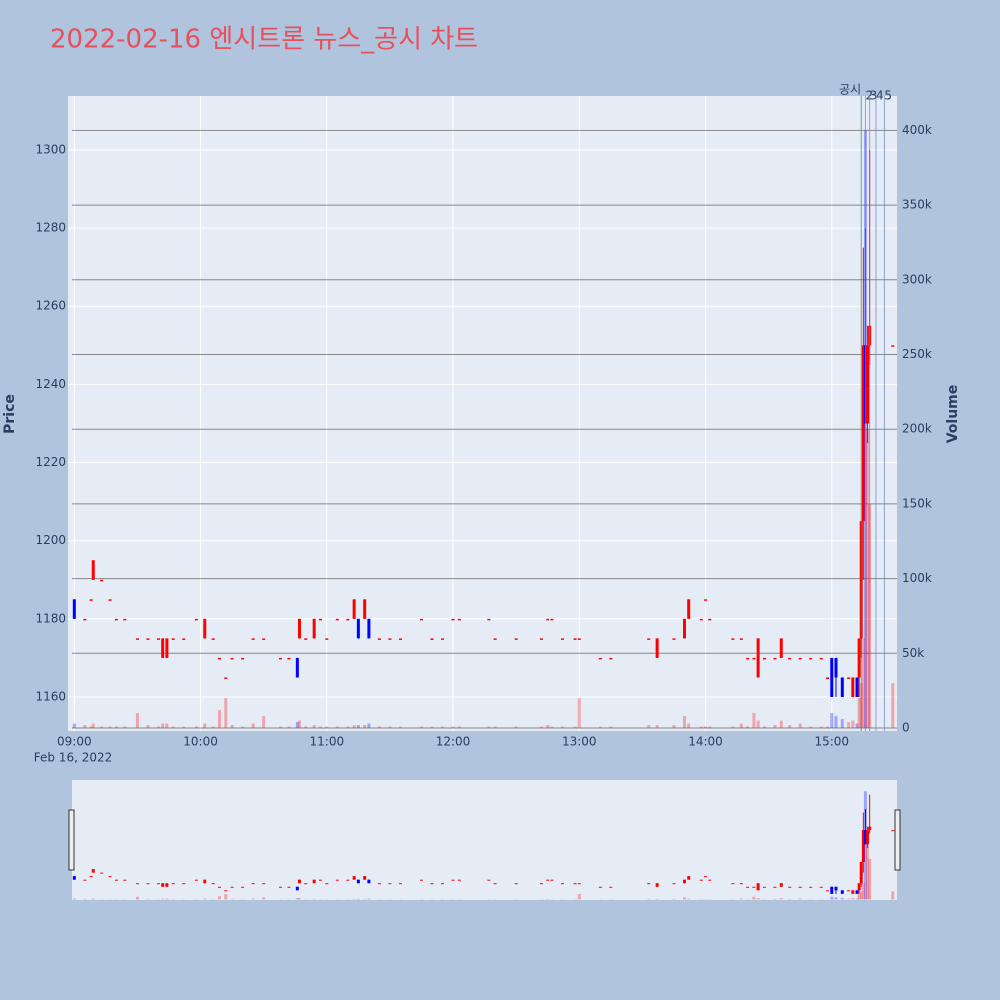 Image resolution: width=1000 pixels, height=1000 pixels. What do you see at coordinates (906, 728) in the screenshot?
I see `y2-tick-label: 0` at bounding box center [906, 728].